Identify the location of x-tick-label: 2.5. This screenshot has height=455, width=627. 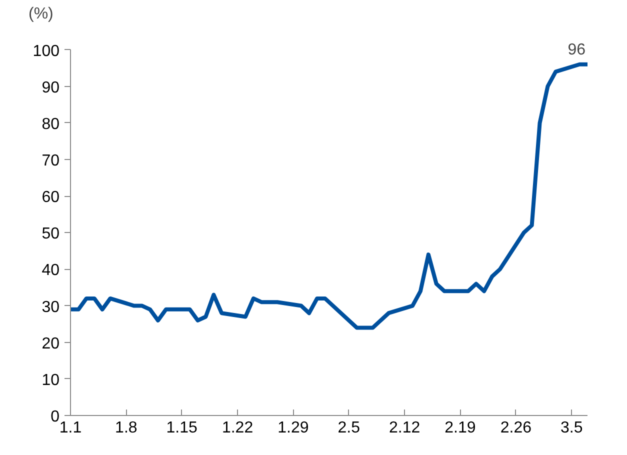
(349, 428).